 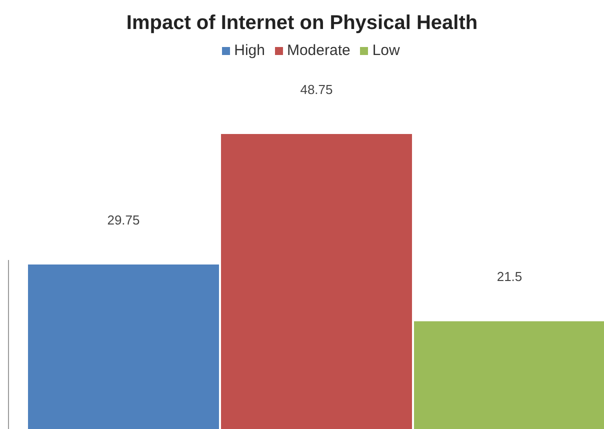 I want to click on data-label: 29.75, so click(x=123, y=220).